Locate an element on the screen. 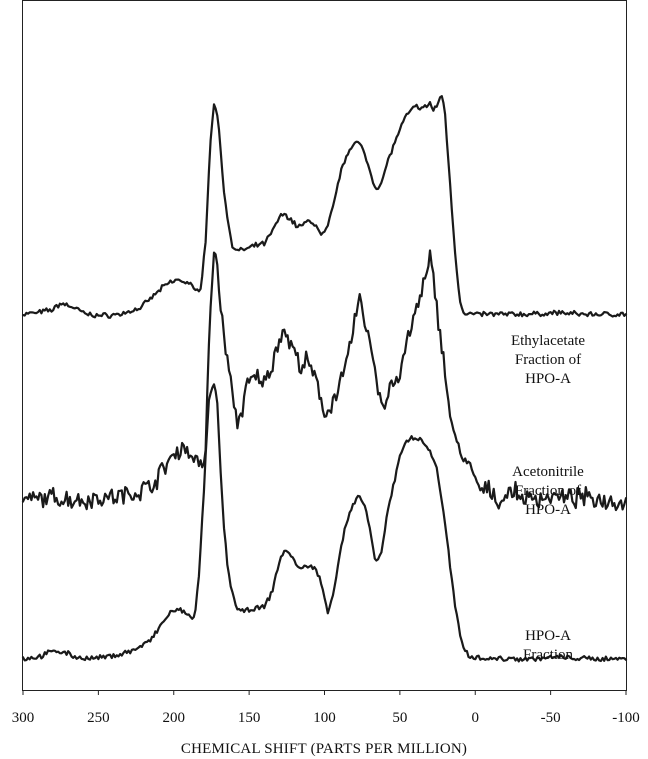 This screenshot has height=759, width=648. trace-label-line: Fraction is located at coordinates (548, 655).